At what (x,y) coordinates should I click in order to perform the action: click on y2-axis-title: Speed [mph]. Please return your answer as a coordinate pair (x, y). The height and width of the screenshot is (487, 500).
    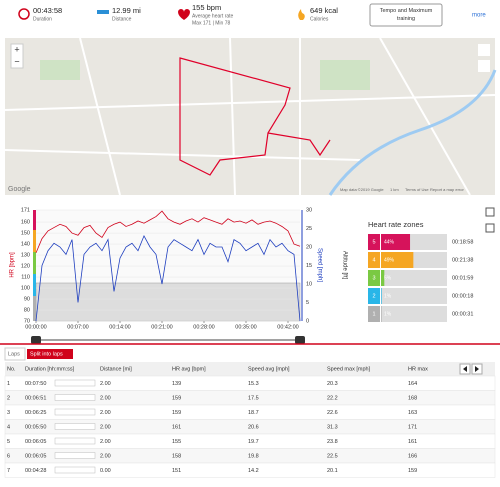
    Looking at the image, I should click on (319, 265).